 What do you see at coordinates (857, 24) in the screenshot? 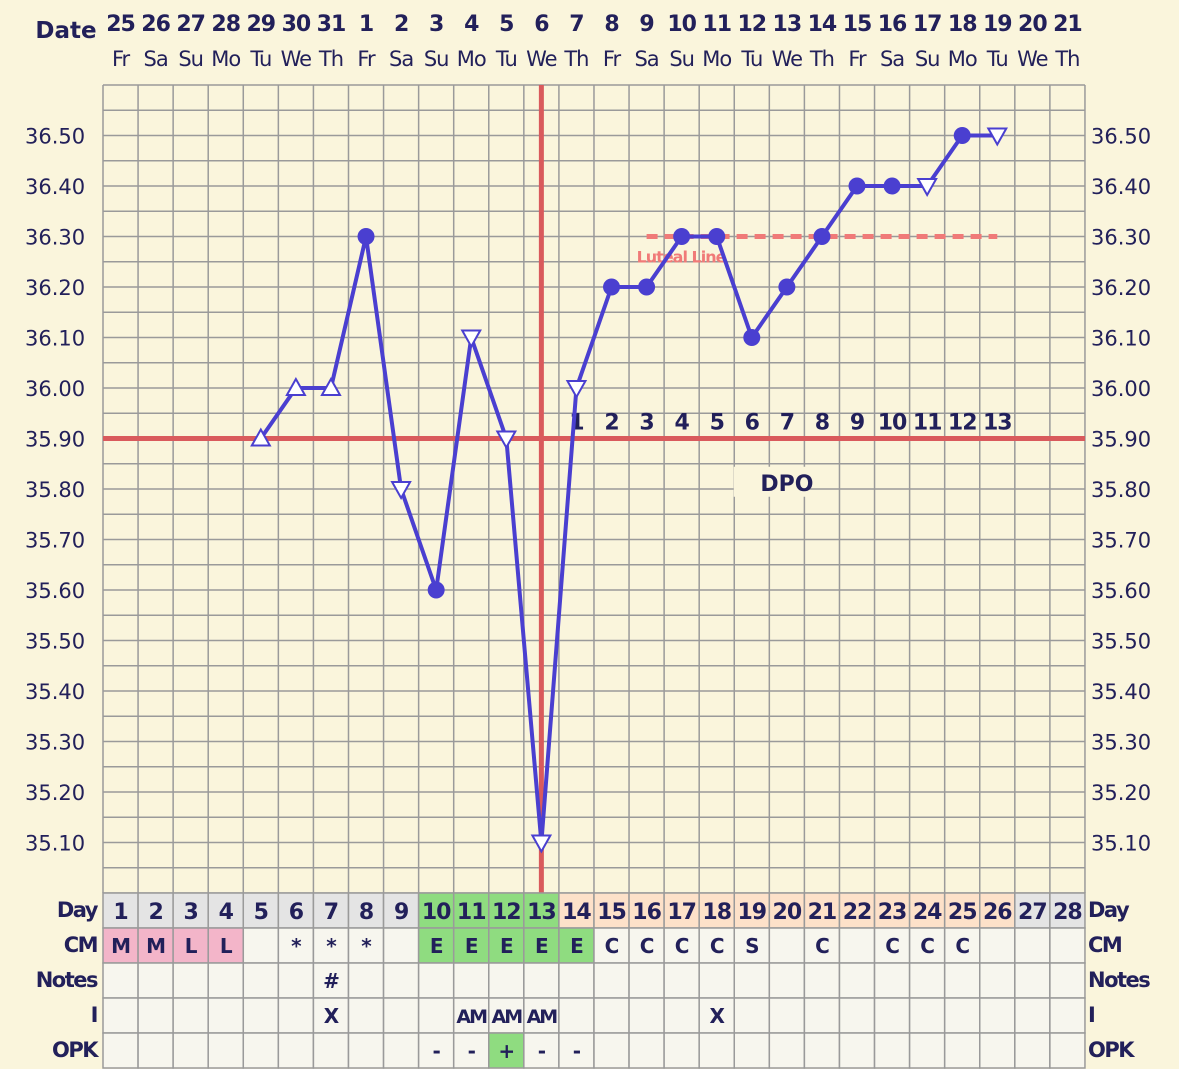
I see `date-tick: 15` at bounding box center [857, 24].